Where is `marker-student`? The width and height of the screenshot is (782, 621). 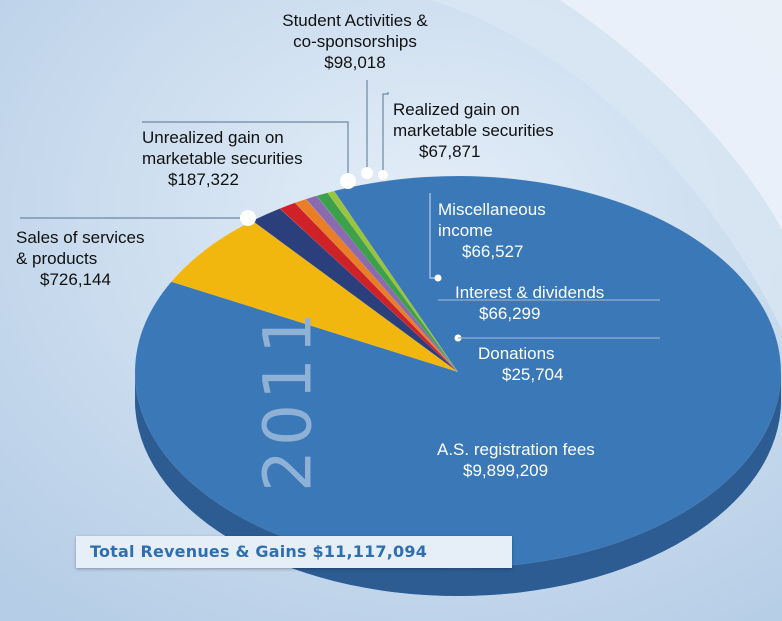 marker-student is located at coordinates (367, 173).